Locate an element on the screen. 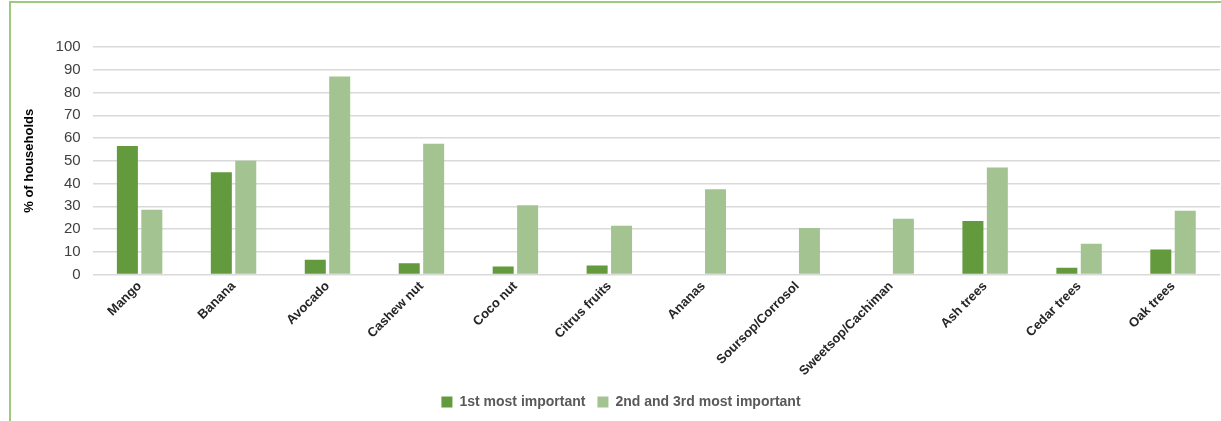 This screenshot has width=1221, height=421. y-tick-label: 60 is located at coordinates (72, 137).